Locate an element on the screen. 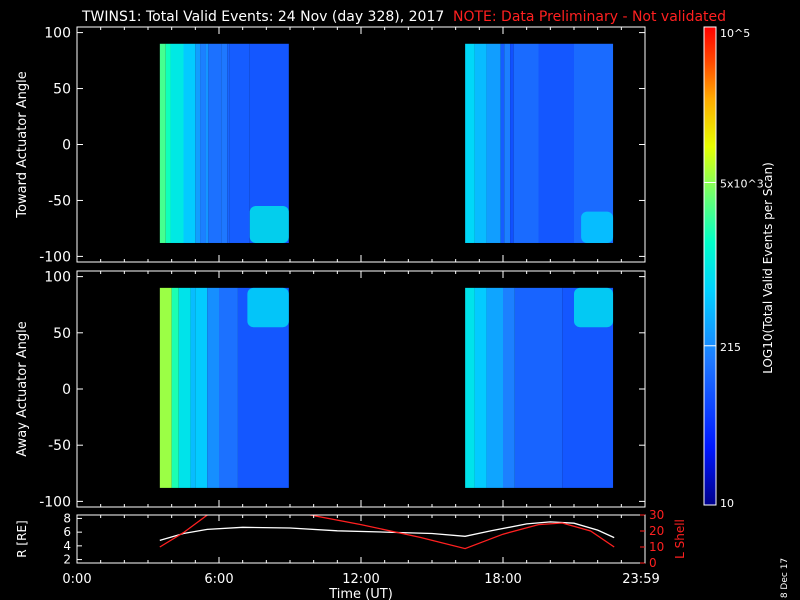  y-tick-label: 2 is located at coordinates (67, 560).